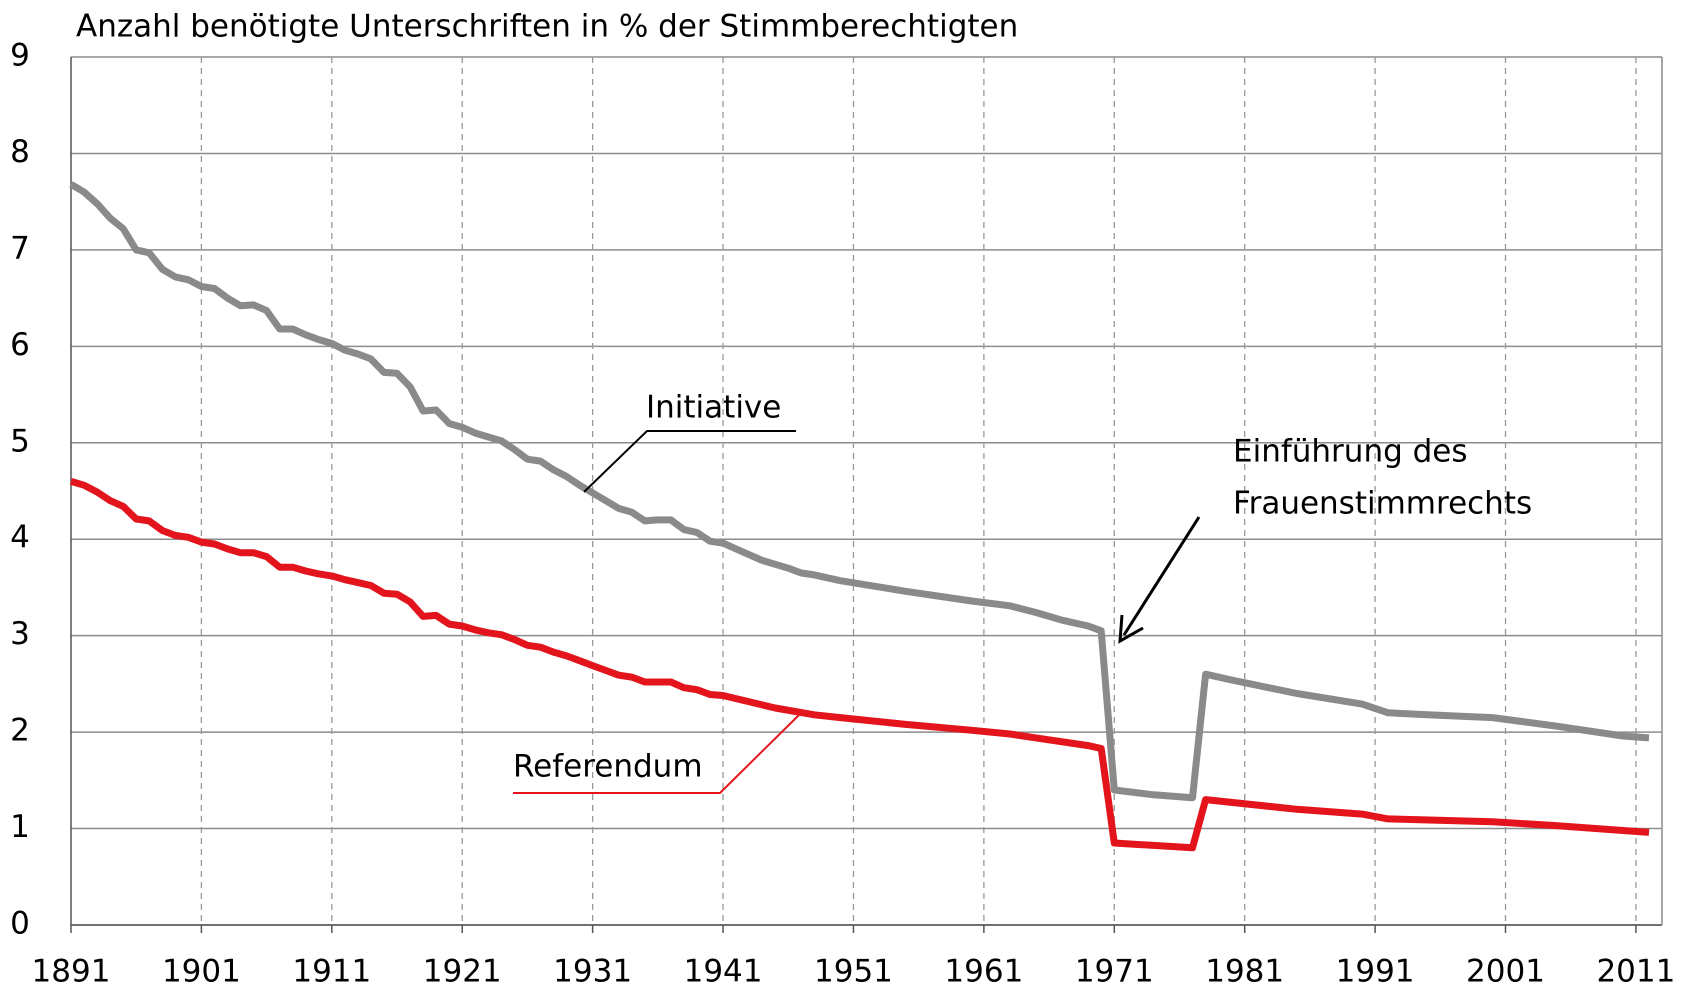 This screenshot has width=1688, height=996. Describe the element at coordinates (1131, 629) in the screenshot. I see `arrow-head` at that location.